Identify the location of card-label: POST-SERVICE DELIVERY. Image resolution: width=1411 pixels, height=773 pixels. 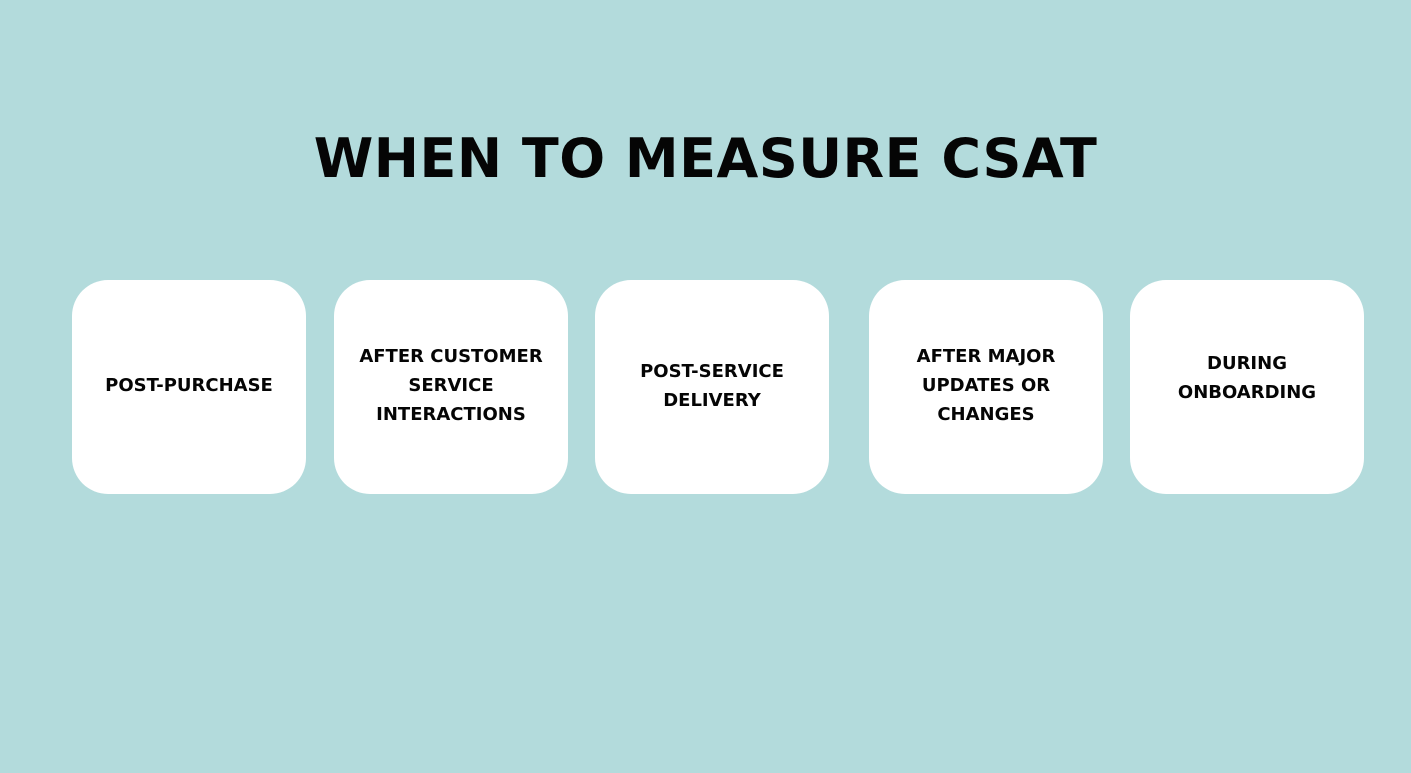
(712, 385).